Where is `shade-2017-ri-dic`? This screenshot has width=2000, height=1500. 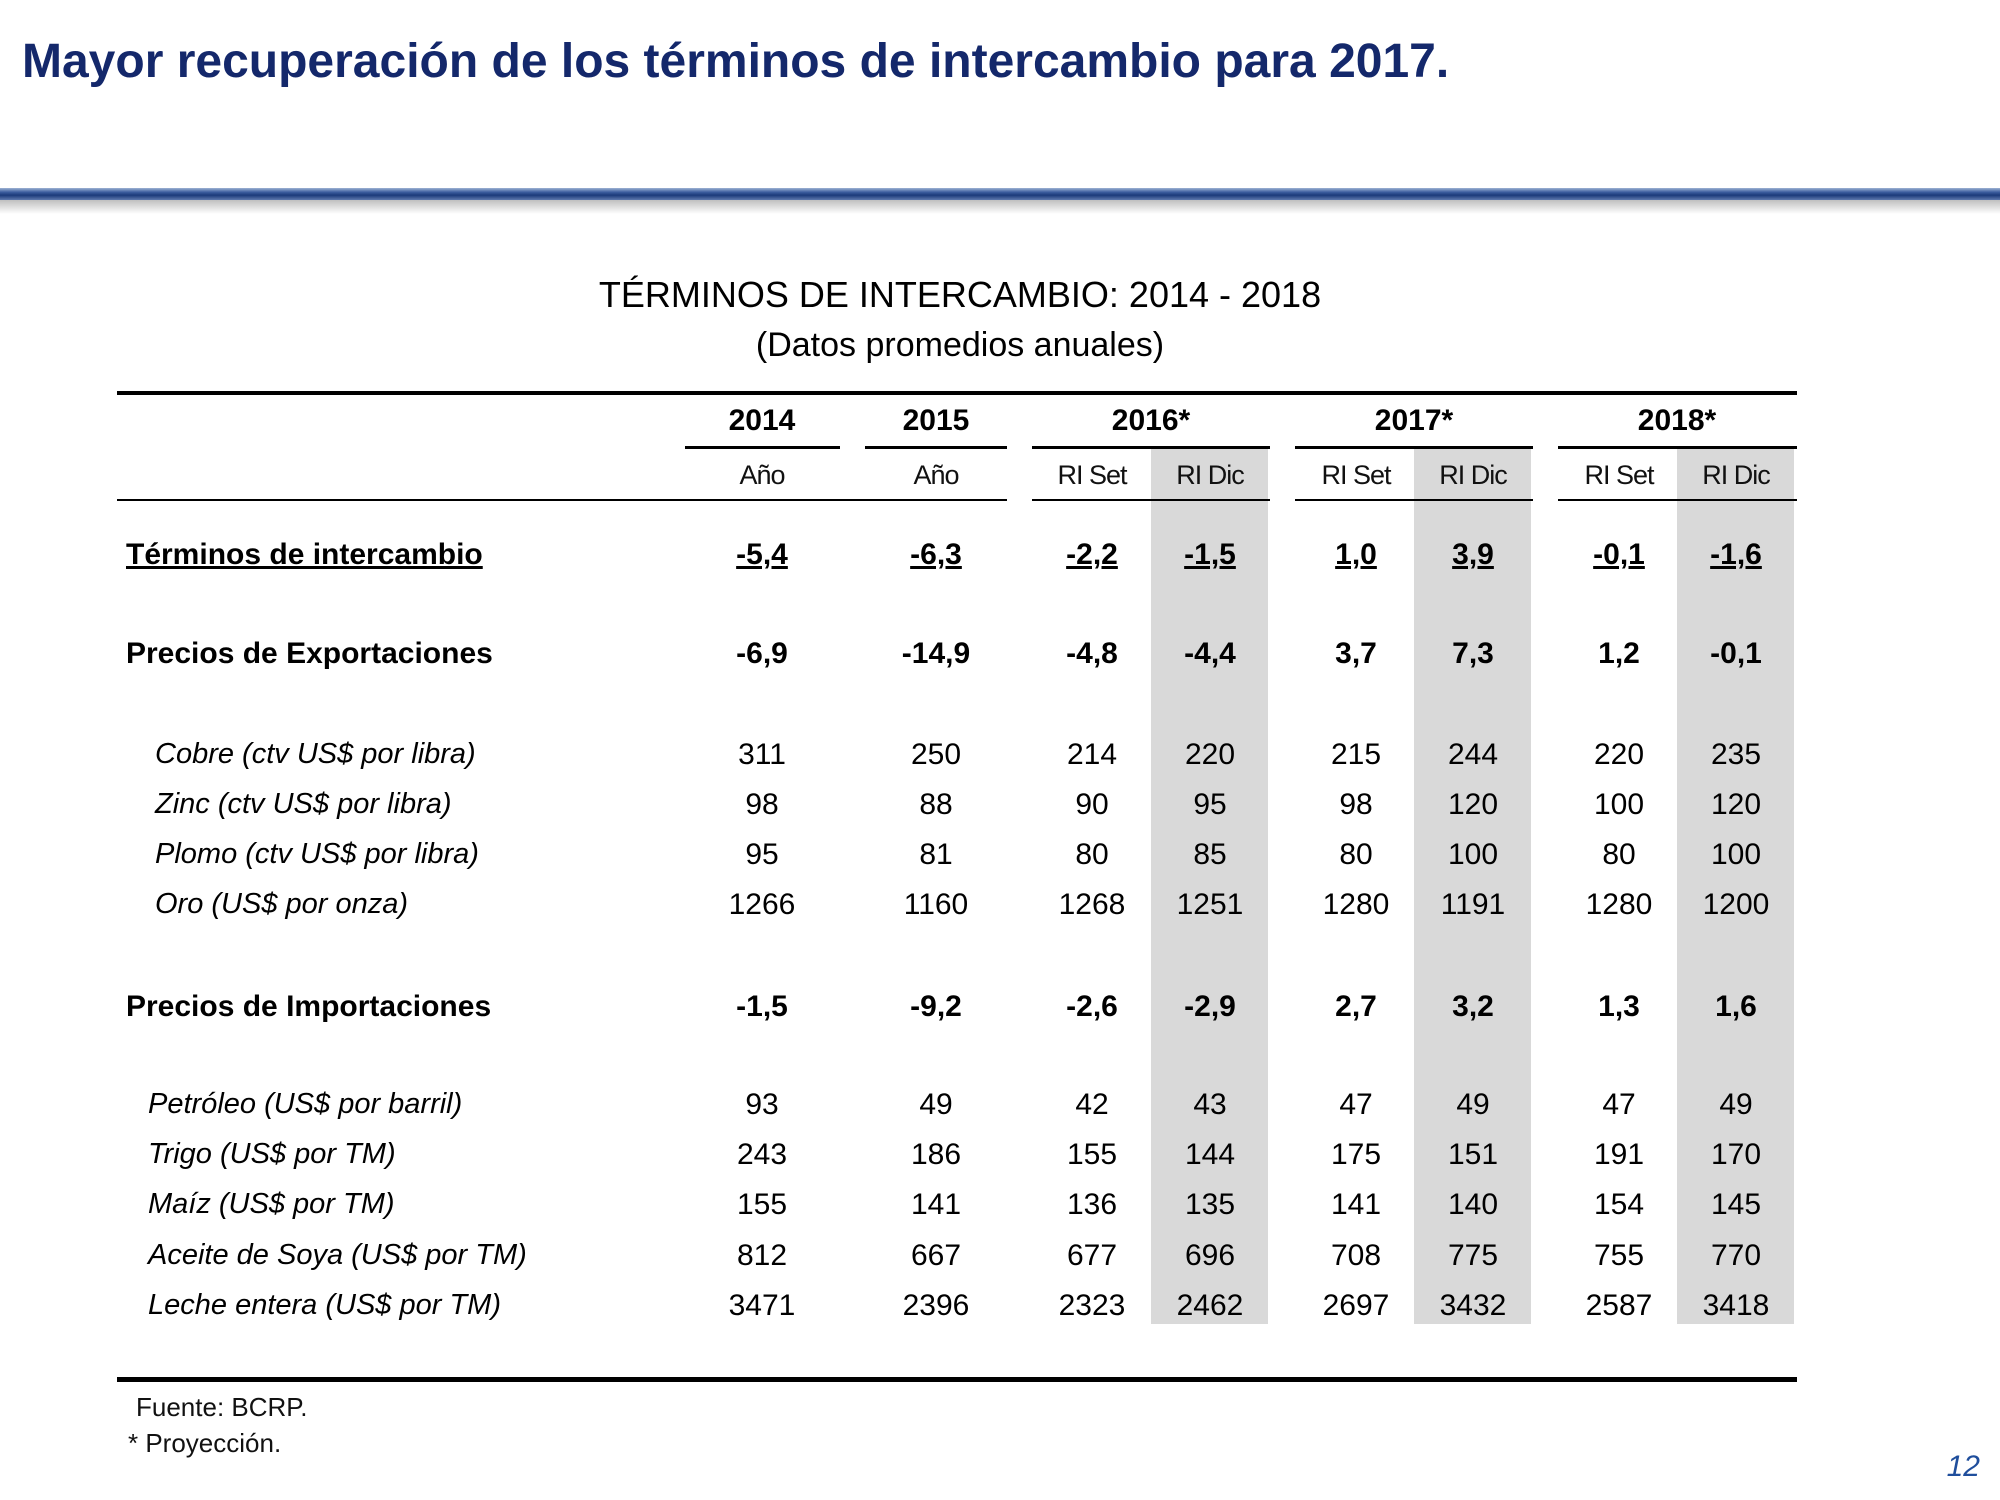
shade-2017-ri-dic is located at coordinates (1472, 886).